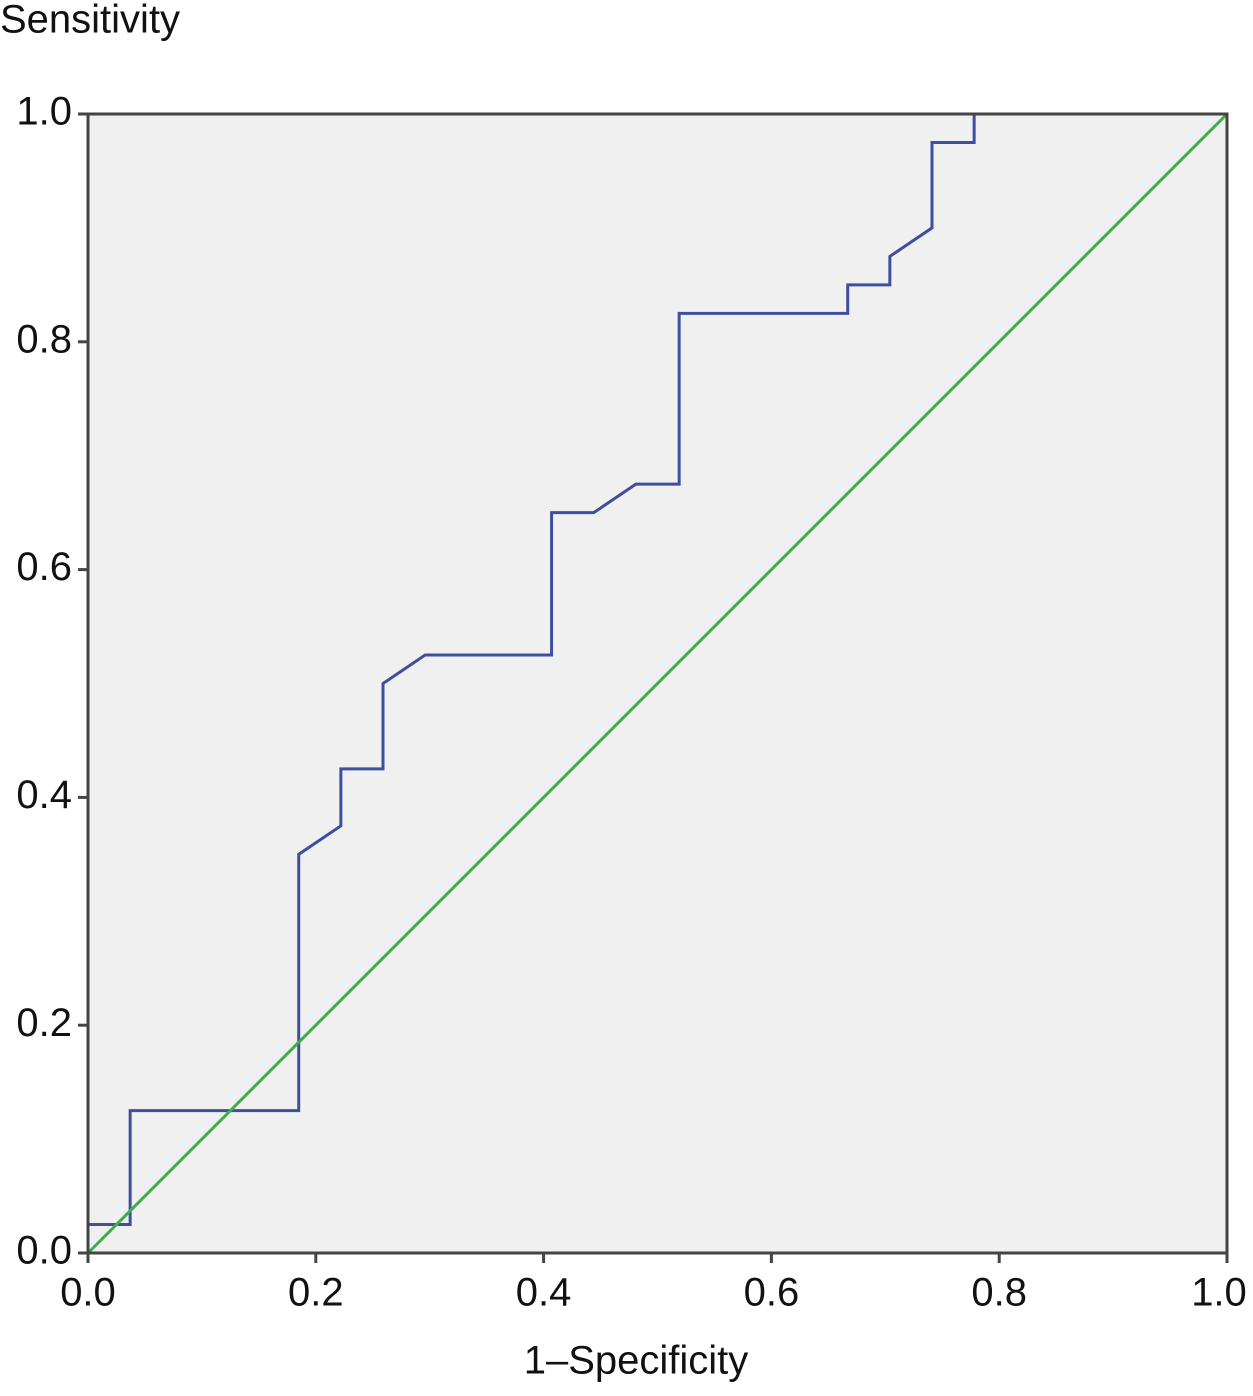  What do you see at coordinates (544, 1293) in the screenshot?
I see `x-tick-label: 0.4` at bounding box center [544, 1293].